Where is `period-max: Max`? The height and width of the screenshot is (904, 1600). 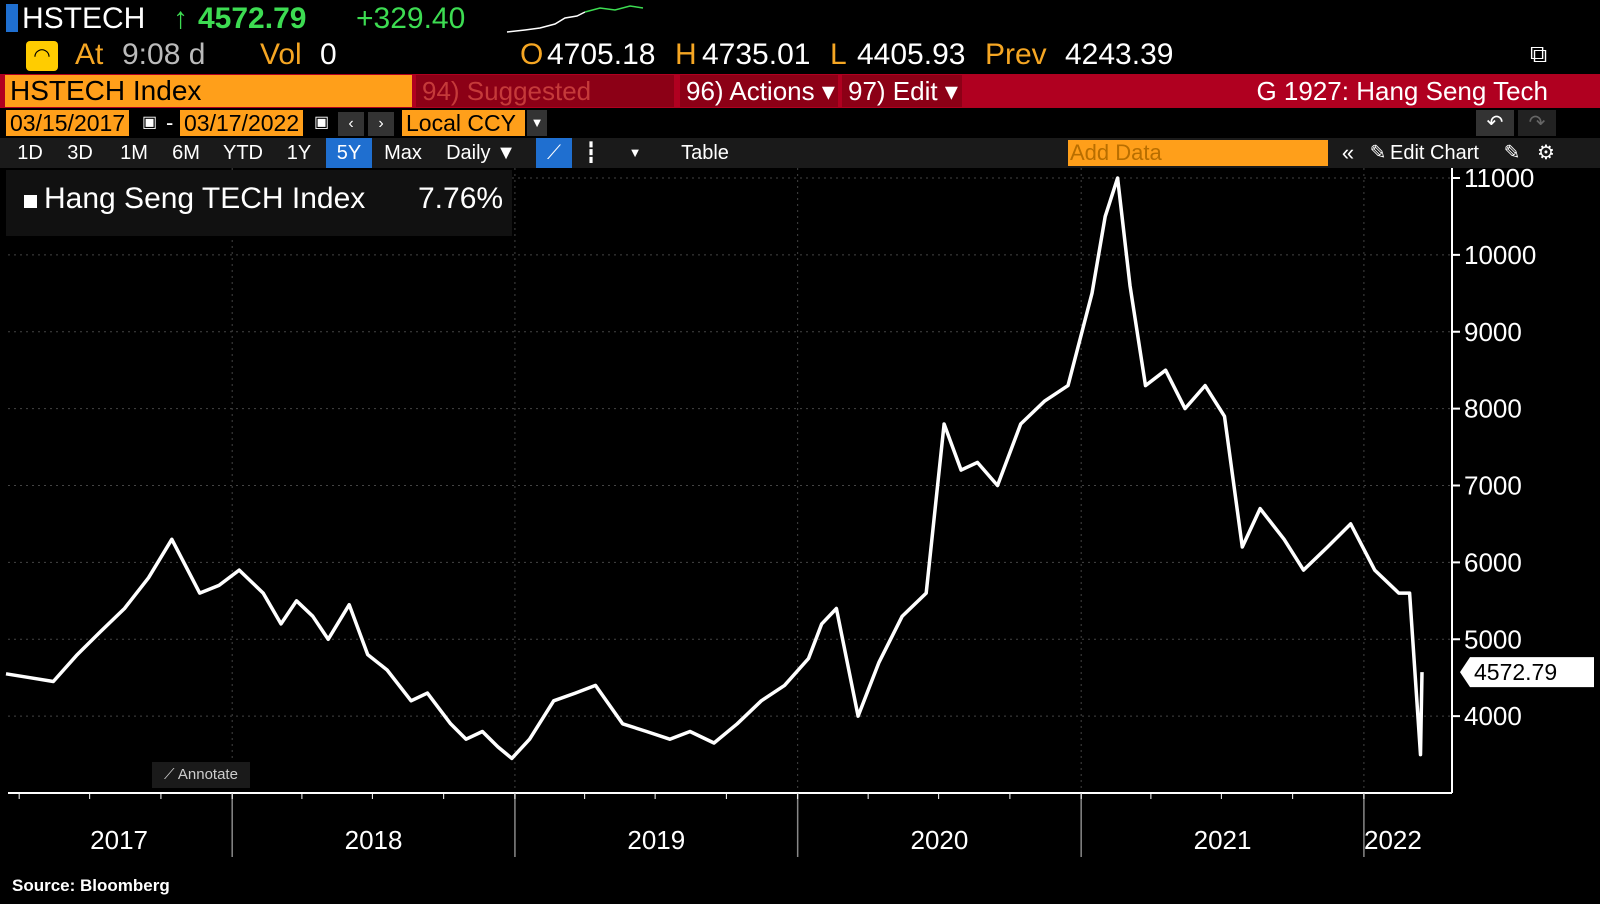
period-max: Max is located at coordinates (403, 153).